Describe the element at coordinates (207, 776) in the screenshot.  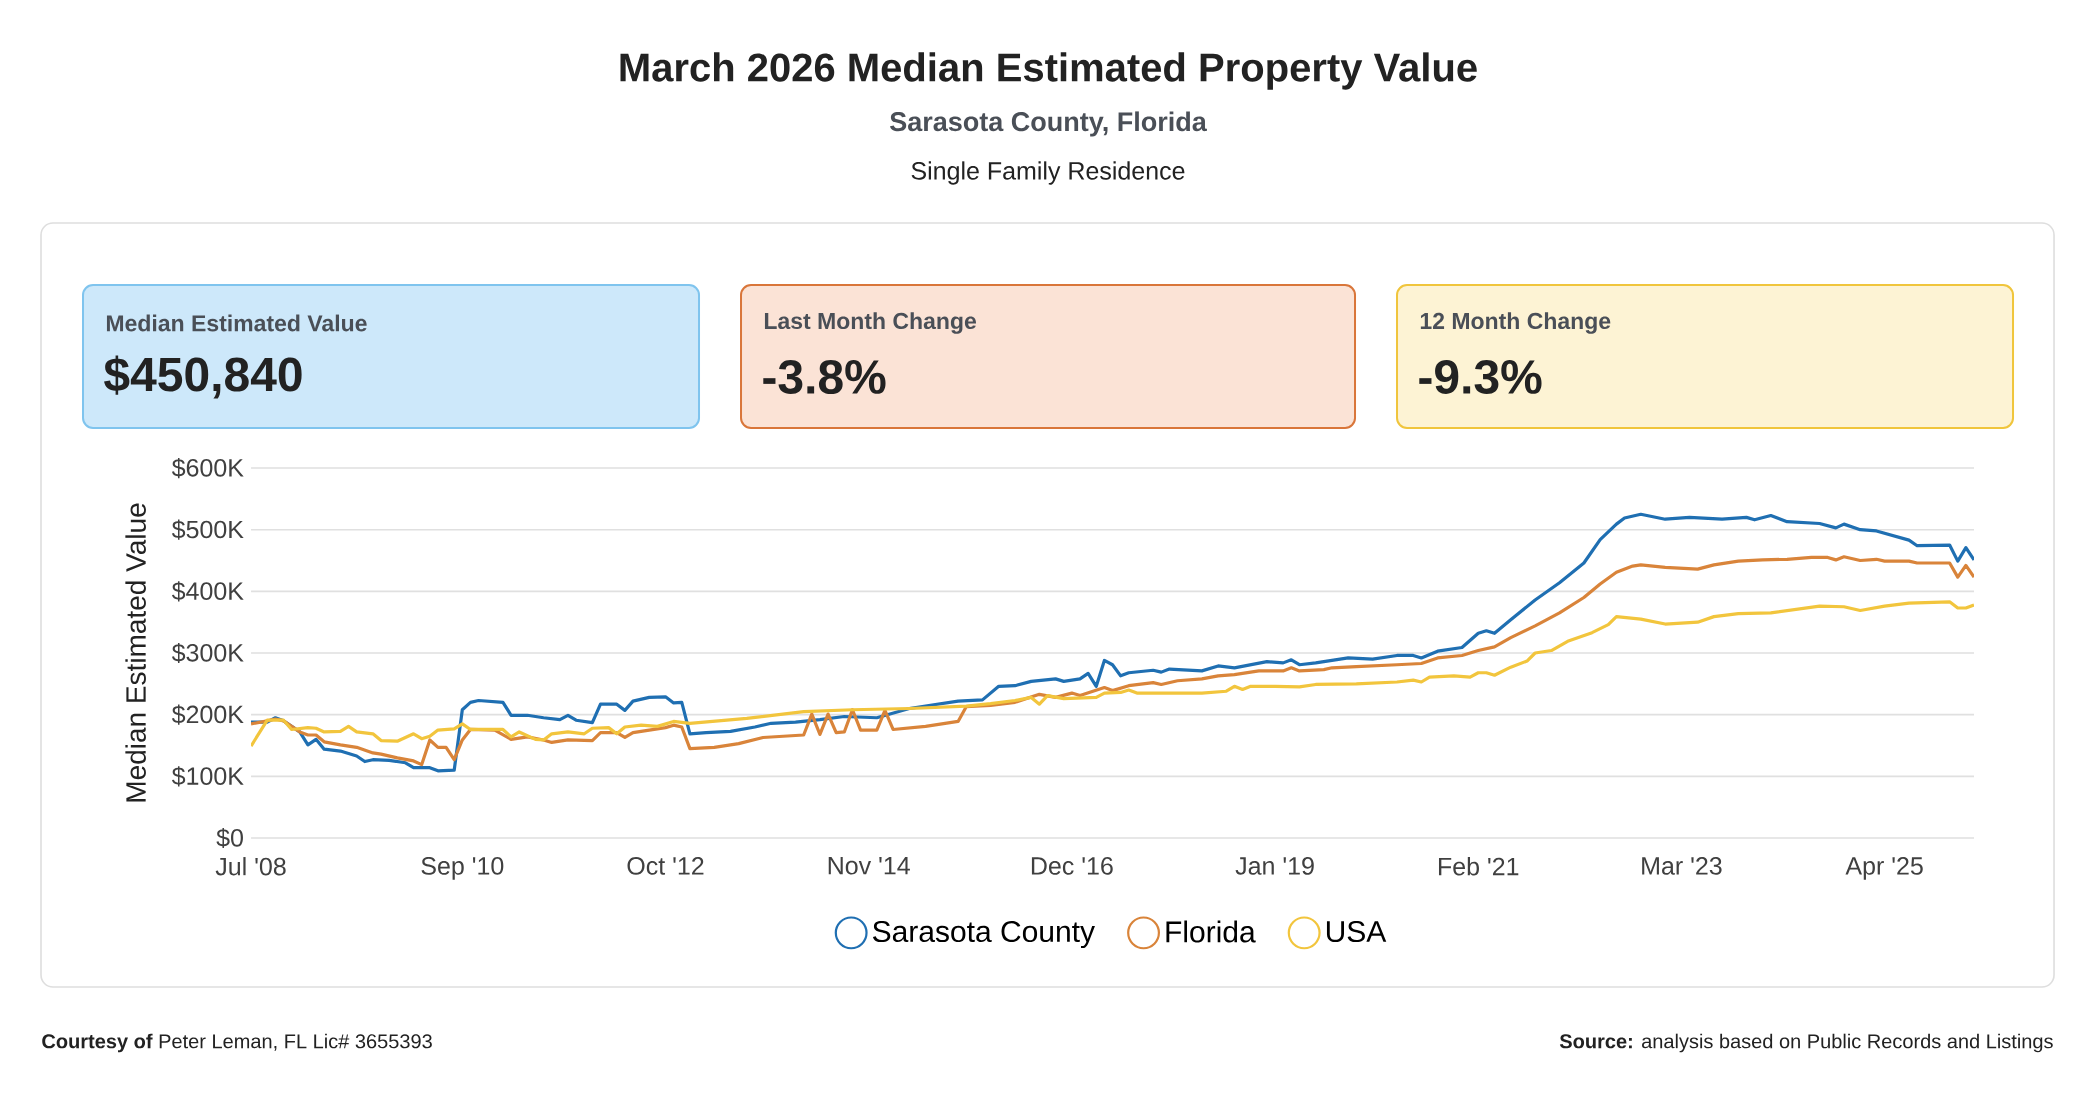
I see `y-tick-label: $100K` at that location.